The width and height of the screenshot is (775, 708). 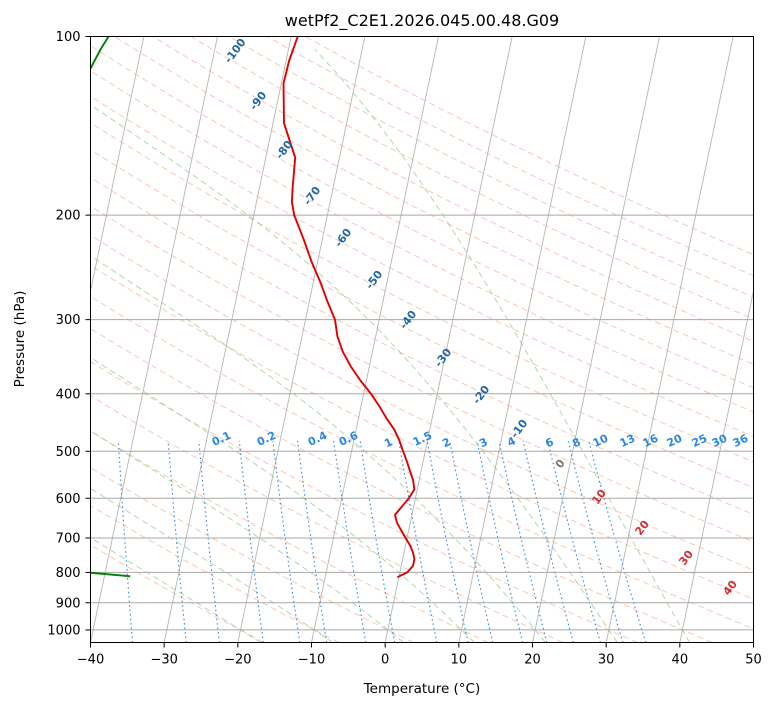 I want to click on x-tick-label: −20, so click(x=237, y=660).